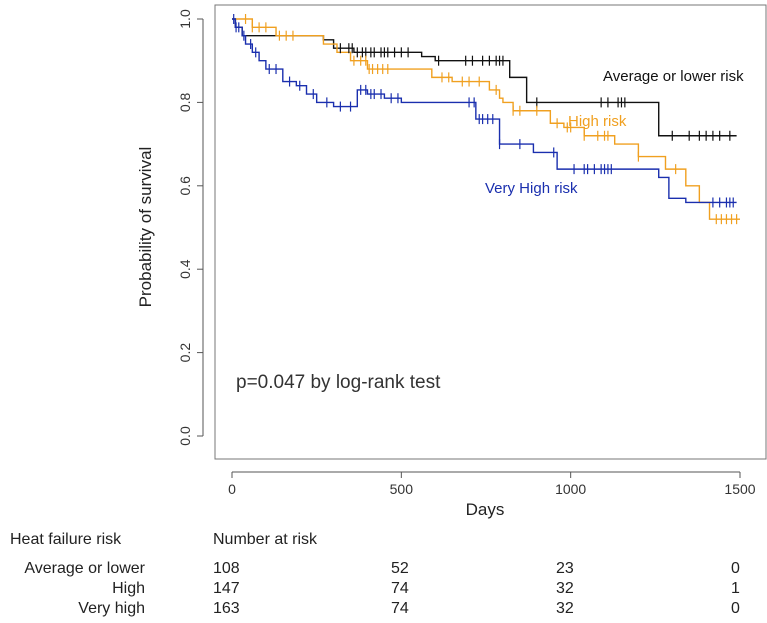 Image resolution: width=767 pixels, height=623 pixels. What do you see at coordinates (531, 188) in the screenshot?
I see `curve-label-very-high-risk: Very High risk` at bounding box center [531, 188].